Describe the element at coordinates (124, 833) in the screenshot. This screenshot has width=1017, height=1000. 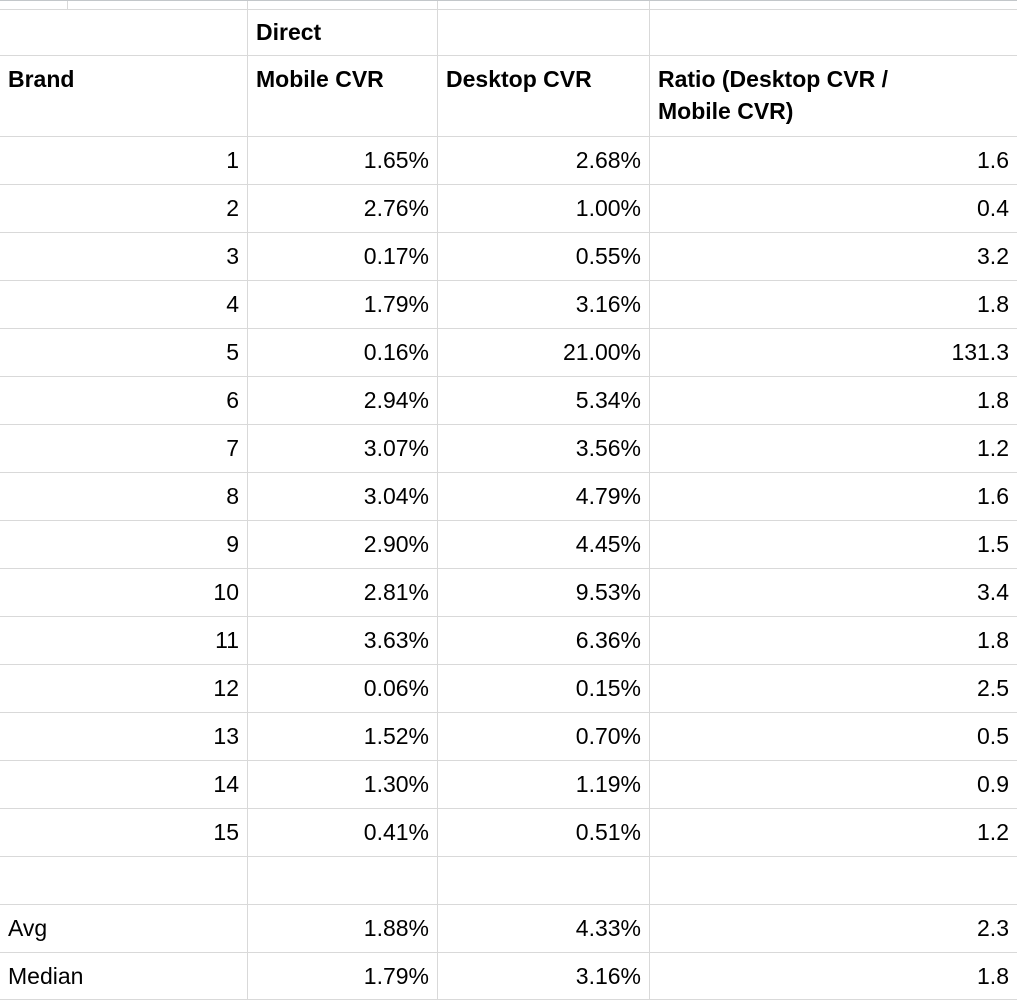
I see `cell-brand: 15` at that location.